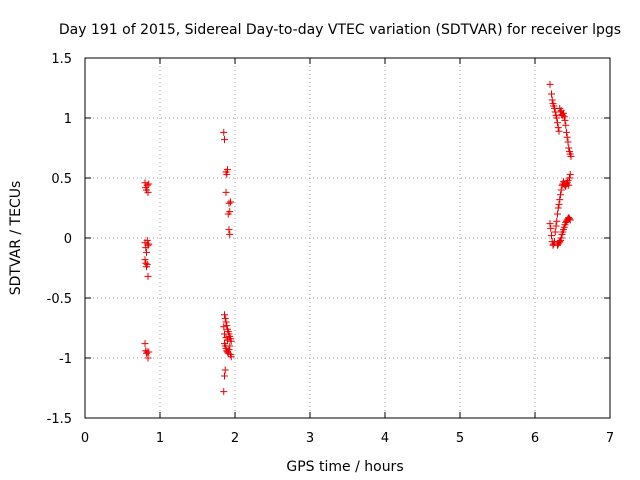 The width and height of the screenshot is (640, 480). What do you see at coordinates (16, 238) in the screenshot?
I see `y-axis-label: SDTVAR / TECUs` at bounding box center [16, 238].